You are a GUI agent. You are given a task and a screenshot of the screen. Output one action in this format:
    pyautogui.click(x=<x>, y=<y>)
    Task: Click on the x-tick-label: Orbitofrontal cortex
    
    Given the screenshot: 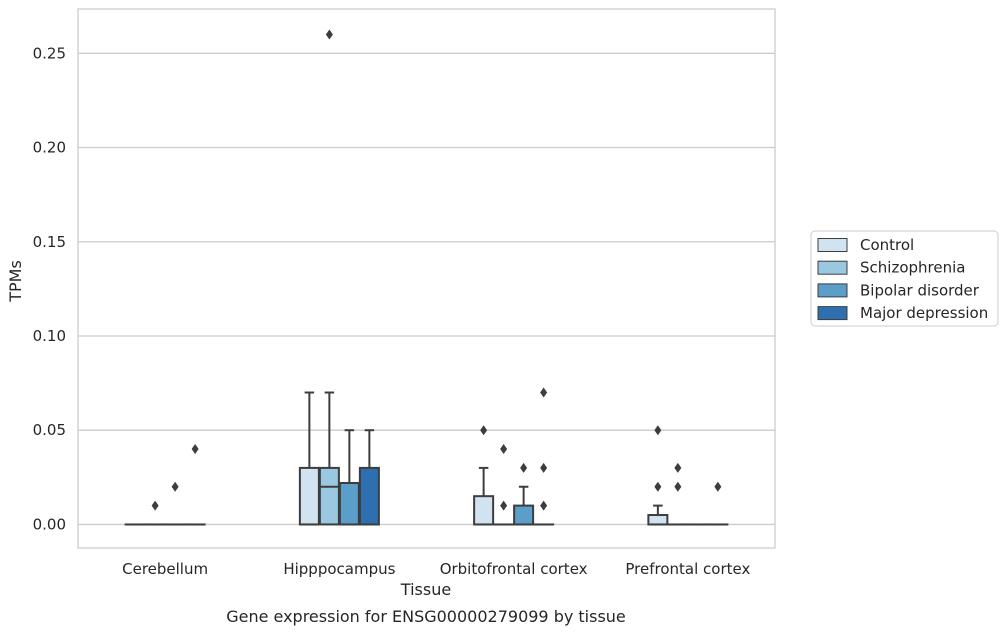 What is the action you would take?
    pyautogui.click(x=514, y=569)
    